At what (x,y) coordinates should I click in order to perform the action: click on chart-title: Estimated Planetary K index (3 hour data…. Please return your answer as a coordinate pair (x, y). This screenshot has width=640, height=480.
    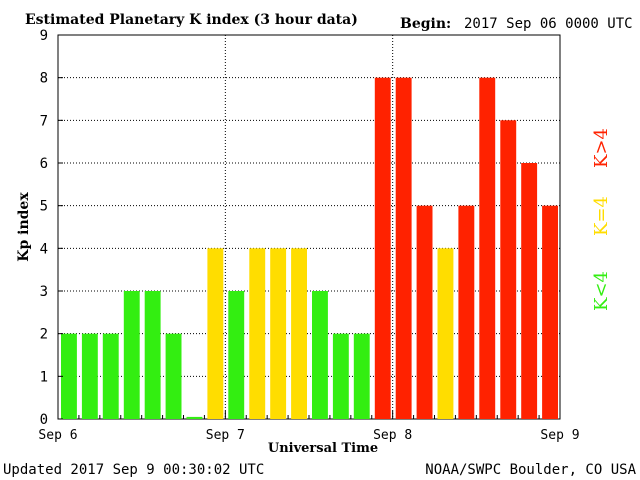
    Looking at the image, I should click on (191, 20).